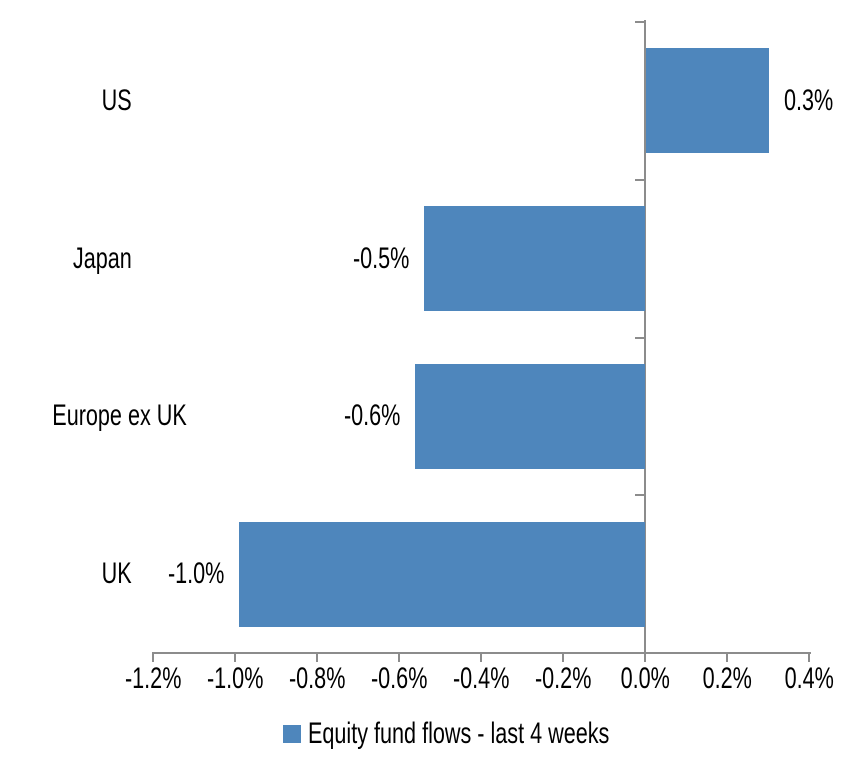 The width and height of the screenshot is (852, 757). I want to click on x-tick-label-text: 0.0%, so click(645, 678).